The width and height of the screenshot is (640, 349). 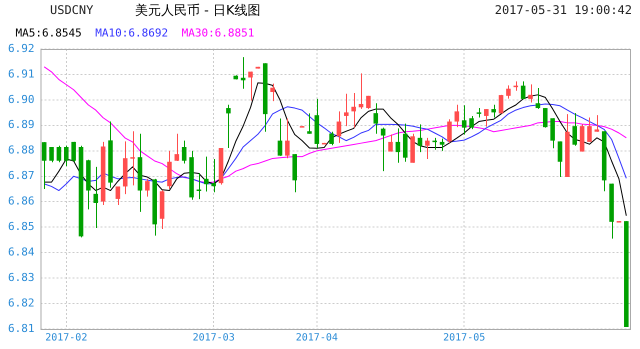 What do you see at coordinates (66, 338) in the screenshot?
I see `x-tick-label: 2017-02` at bounding box center [66, 338].